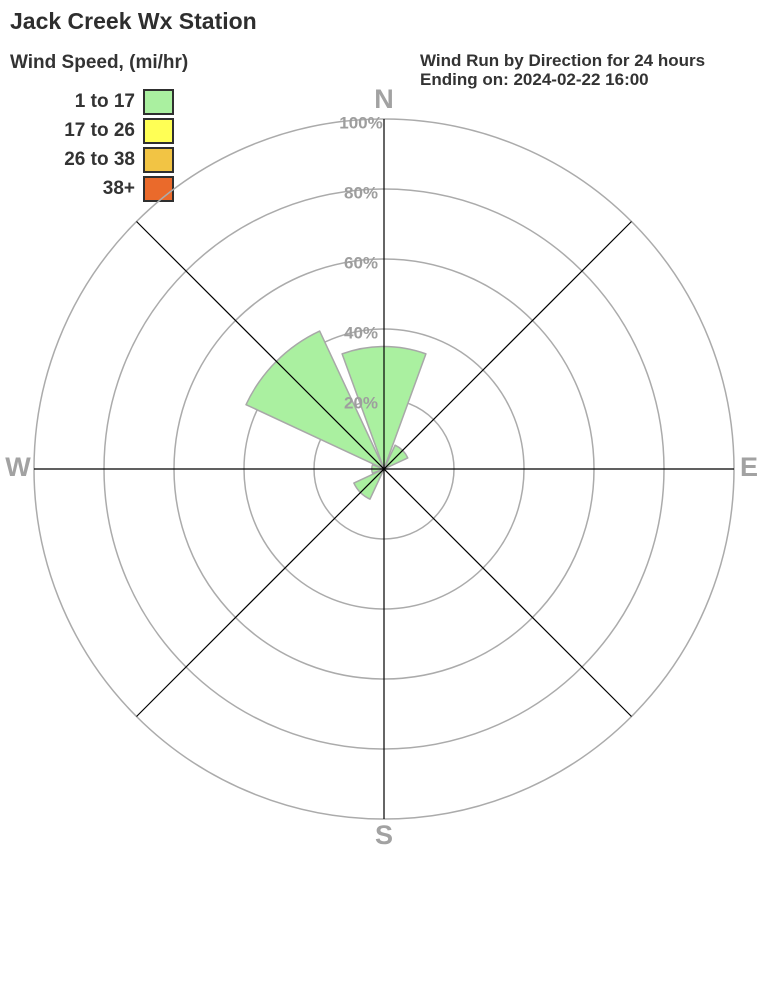  I want to click on legend-item-label: 26 to 38, so click(99, 159).